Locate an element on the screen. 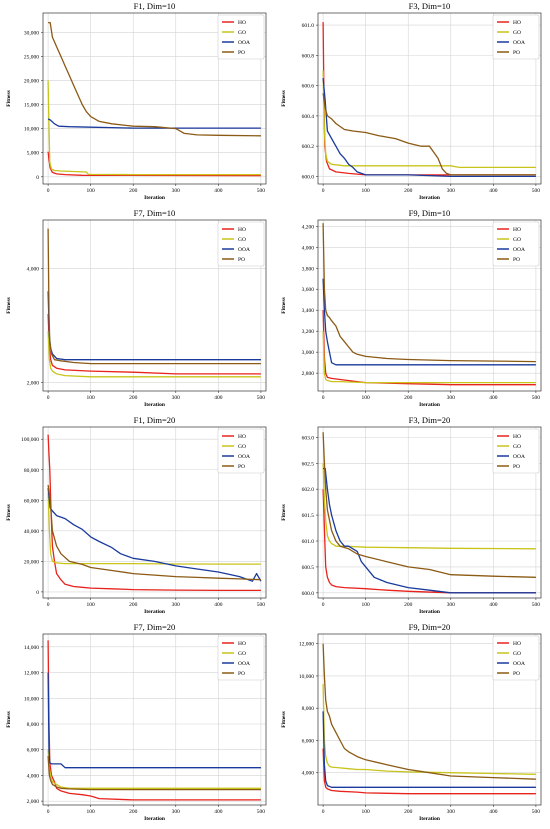  chart-title: F7, Dim=10 is located at coordinates (155, 213).